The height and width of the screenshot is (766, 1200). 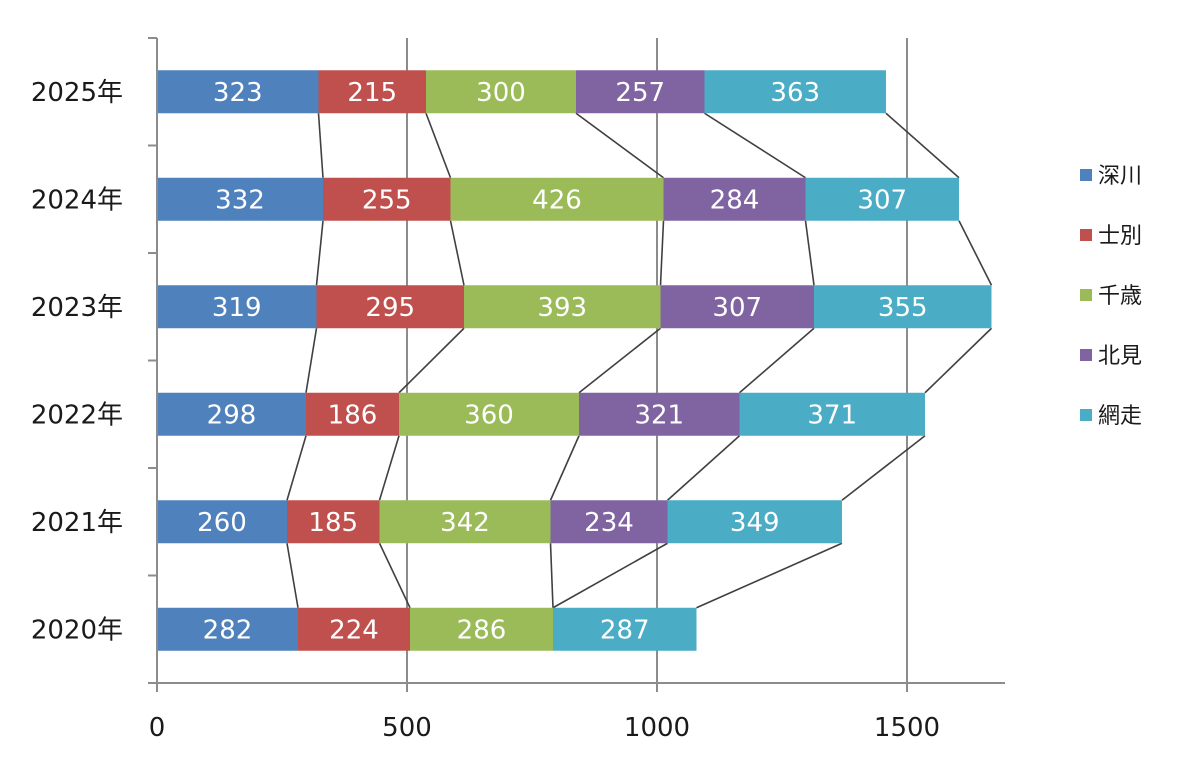 I want to click on data-label: 298, so click(x=232, y=415).